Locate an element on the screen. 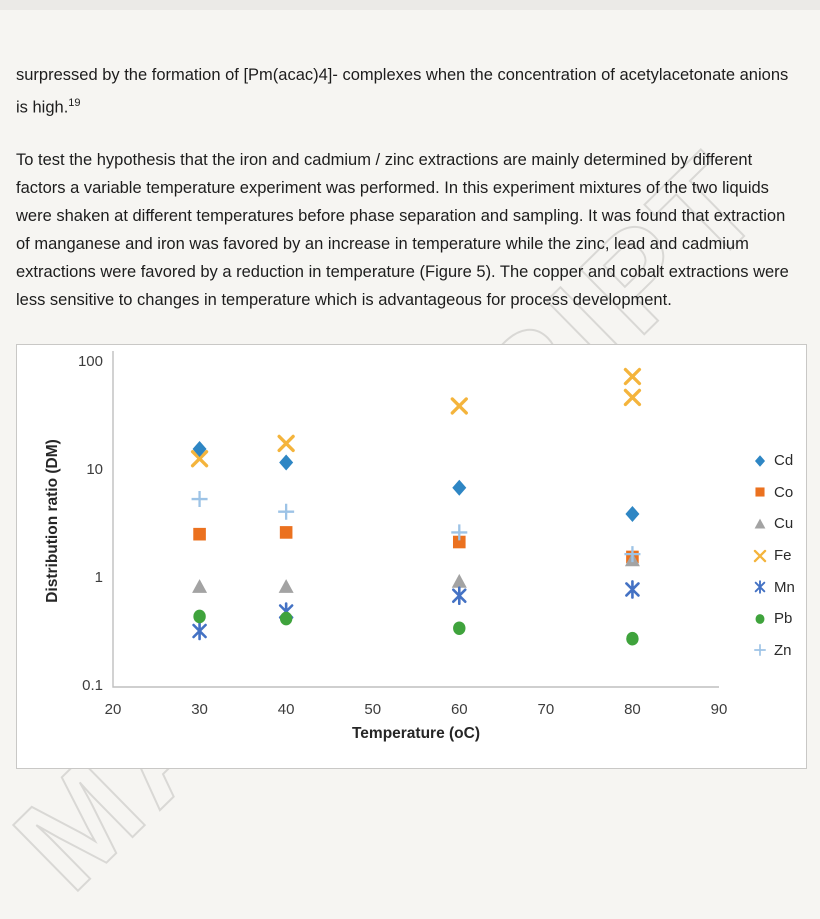  chart-legend: Cd Co Cu Fe Mn Pb Zn is located at coordinates (773, 555).